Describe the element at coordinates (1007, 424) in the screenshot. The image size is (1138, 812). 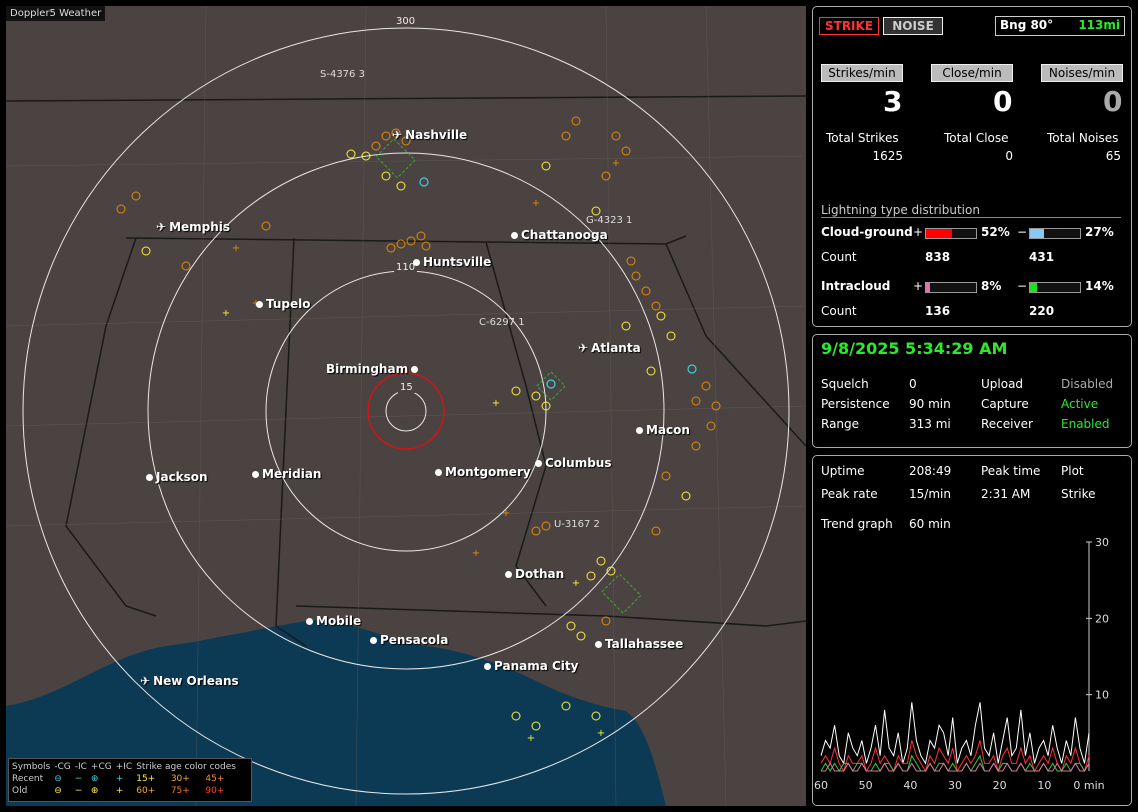
I see `receiver-label: Receiver` at that location.